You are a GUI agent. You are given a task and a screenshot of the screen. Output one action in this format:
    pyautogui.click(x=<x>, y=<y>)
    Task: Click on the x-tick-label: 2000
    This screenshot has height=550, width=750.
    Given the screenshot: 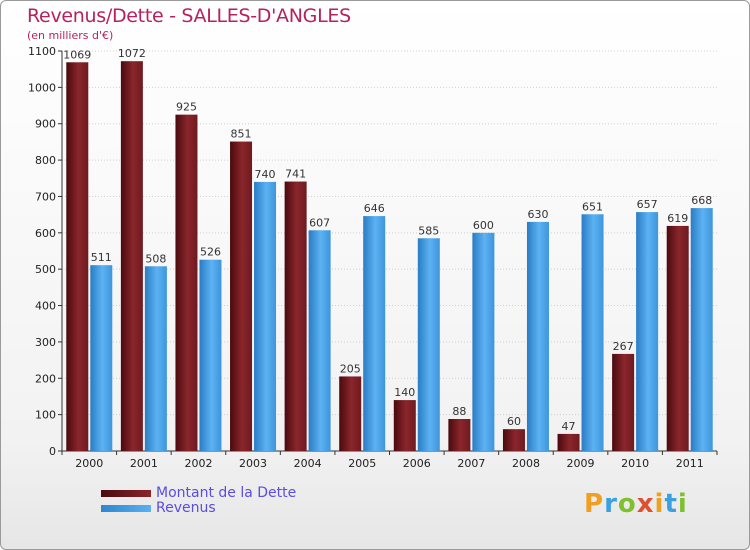 What is the action you would take?
    pyautogui.click(x=89, y=463)
    